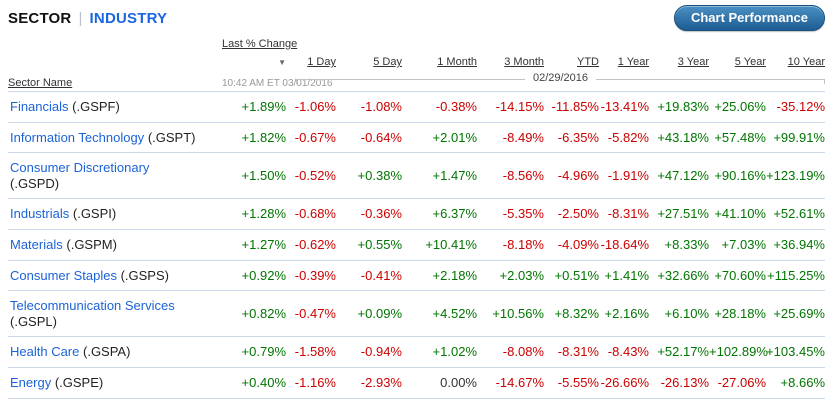  What do you see at coordinates (737, 175) in the screenshot?
I see `period-return-cell: +90.16%` at bounding box center [737, 175].